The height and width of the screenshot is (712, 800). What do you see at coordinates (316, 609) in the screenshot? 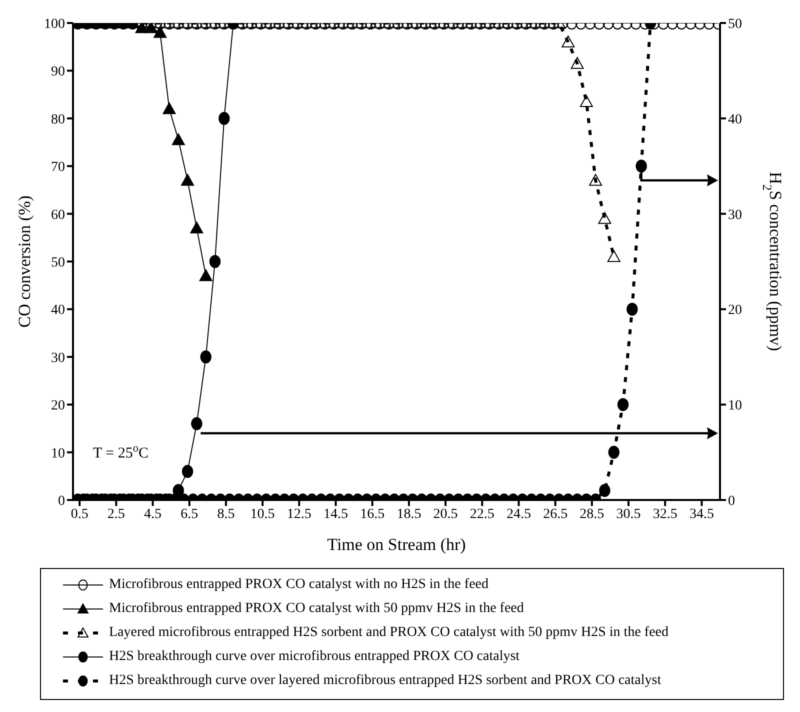
I see `legend-label: Microfibrous entrapped PROX CO catalyst with 50 ppmv H2S in the feed` at bounding box center [316, 609].